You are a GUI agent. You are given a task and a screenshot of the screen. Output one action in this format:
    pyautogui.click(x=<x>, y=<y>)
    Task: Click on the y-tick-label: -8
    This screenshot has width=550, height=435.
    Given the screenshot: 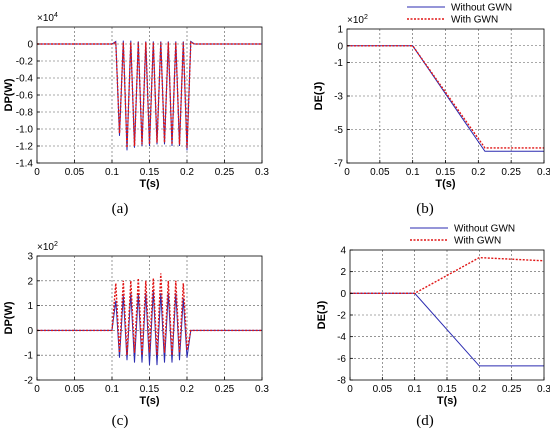 What is the action you would take?
    pyautogui.click(x=341, y=381)
    